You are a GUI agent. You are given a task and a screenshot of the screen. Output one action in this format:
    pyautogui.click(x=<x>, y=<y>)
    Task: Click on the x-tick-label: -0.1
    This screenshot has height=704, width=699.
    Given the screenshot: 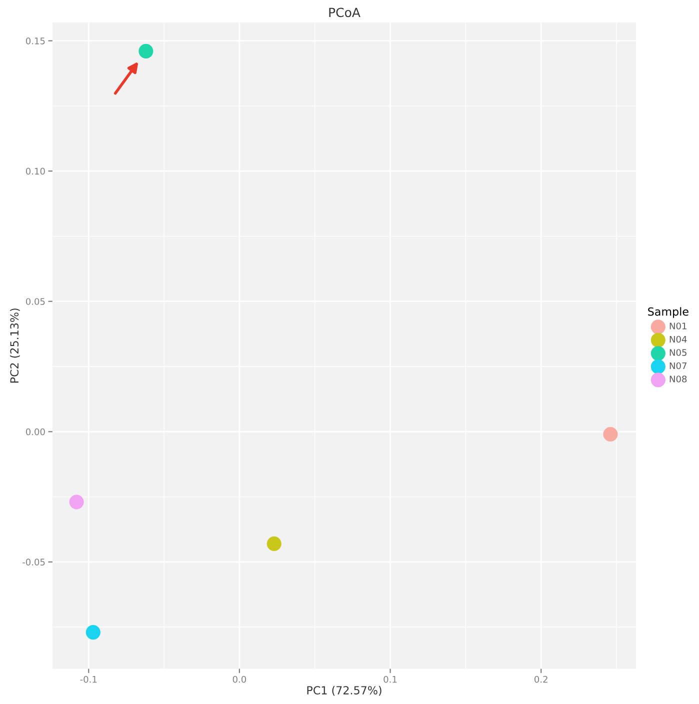 What is the action you would take?
    pyautogui.click(x=88, y=679)
    